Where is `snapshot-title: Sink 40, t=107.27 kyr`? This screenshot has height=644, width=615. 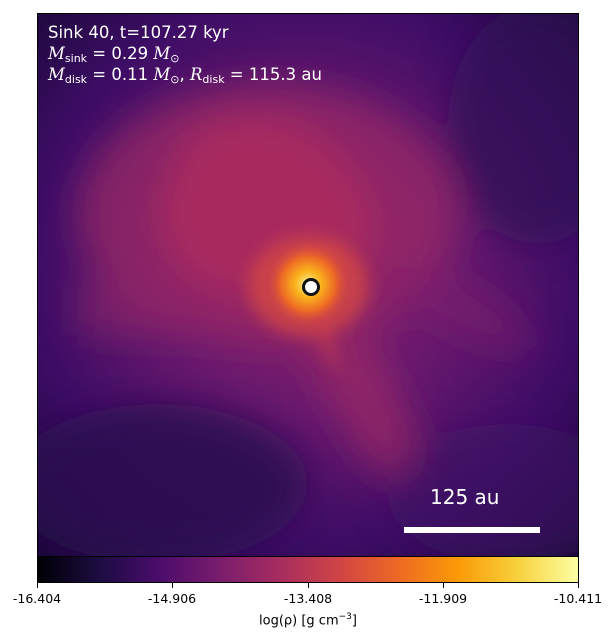 snapshot-title: Sink 40, t=107.27 kyr is located at coordinates (138, 32).